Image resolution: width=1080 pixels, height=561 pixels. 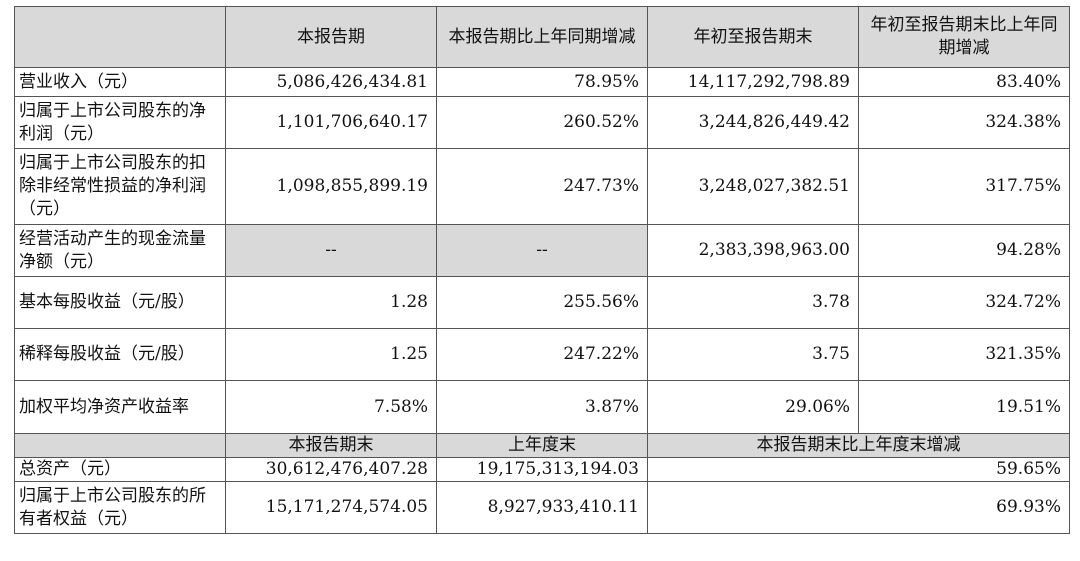 I want to click on table-row: 加权平均净资产收益率 7.58% 3.87% 29.06% 19.51%, so click(x=542, y=407).